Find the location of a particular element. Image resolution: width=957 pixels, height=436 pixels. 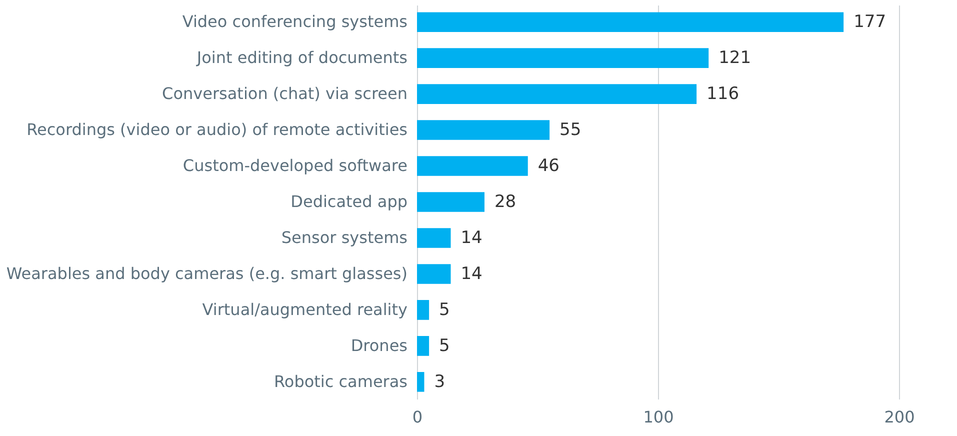

data-label: 116 is located at coordinates (723, 94).